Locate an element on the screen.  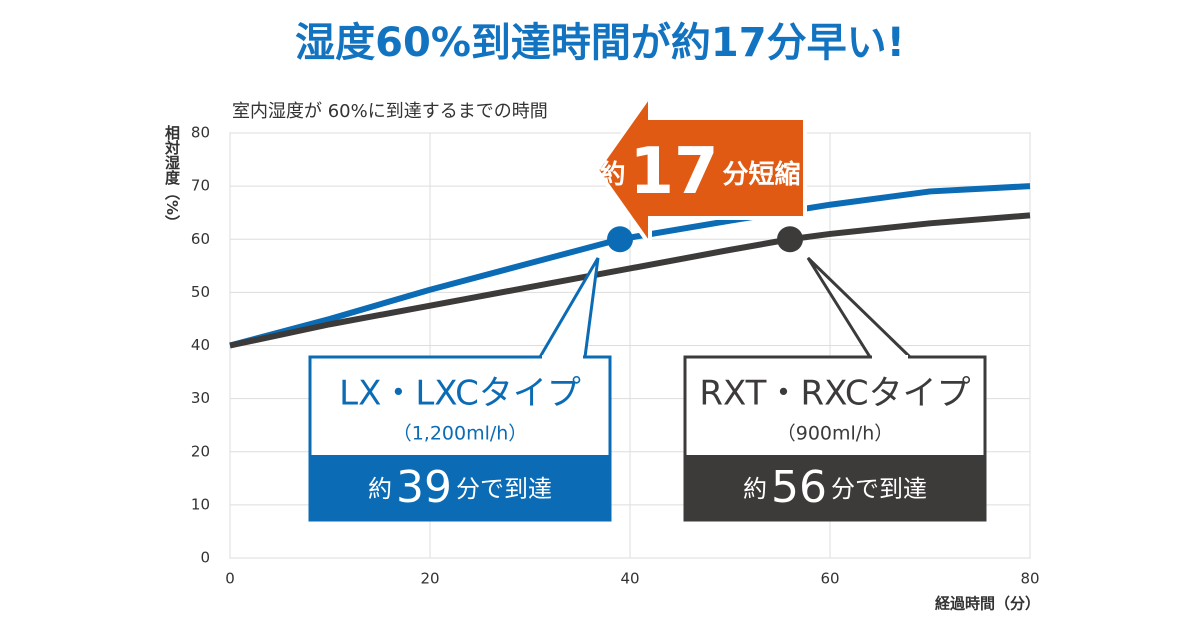
difference-arrow is located at coordinates (700, 170).